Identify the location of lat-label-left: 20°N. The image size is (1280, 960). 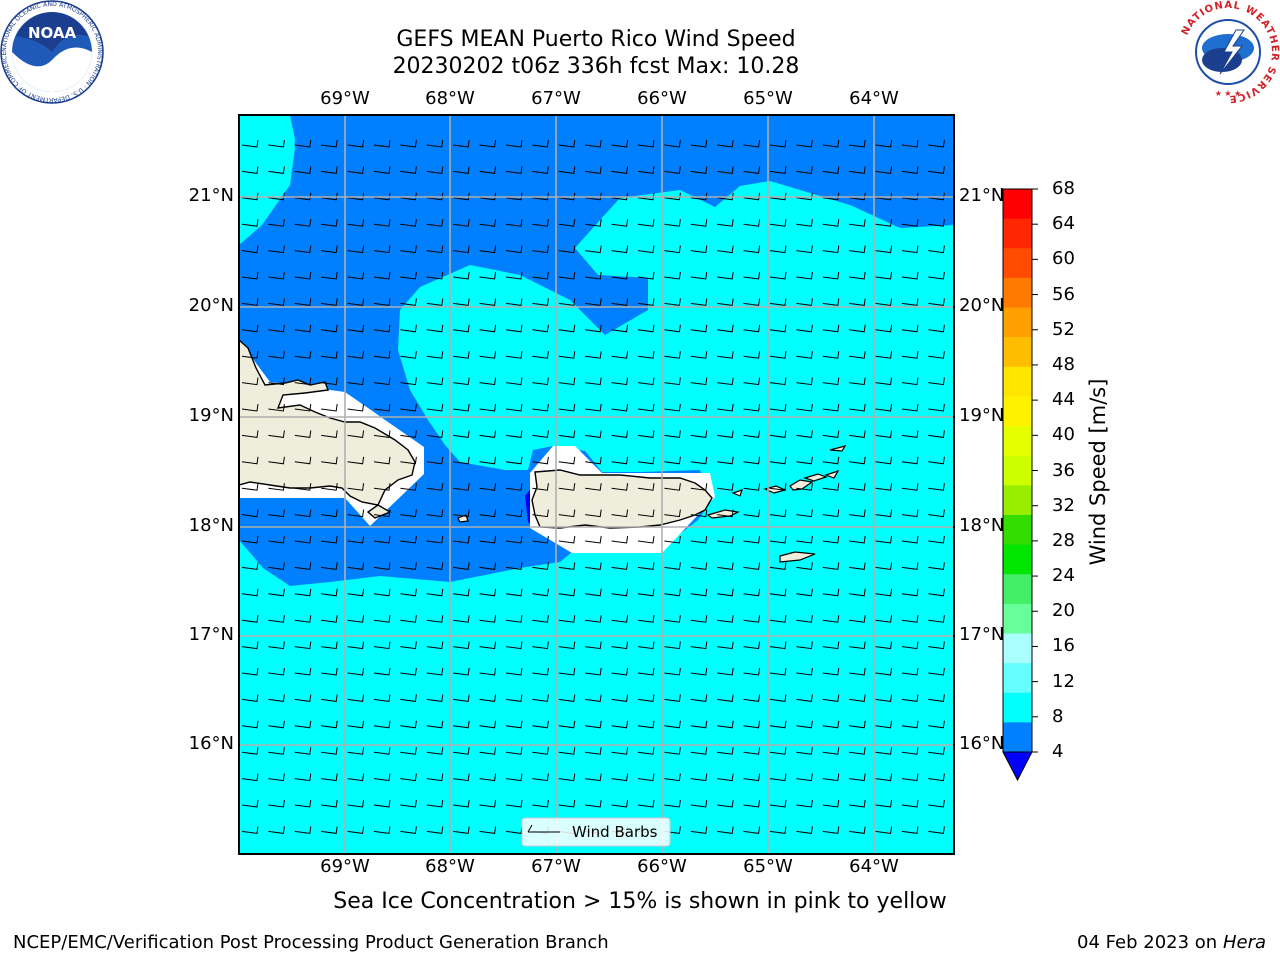
(211, 305).